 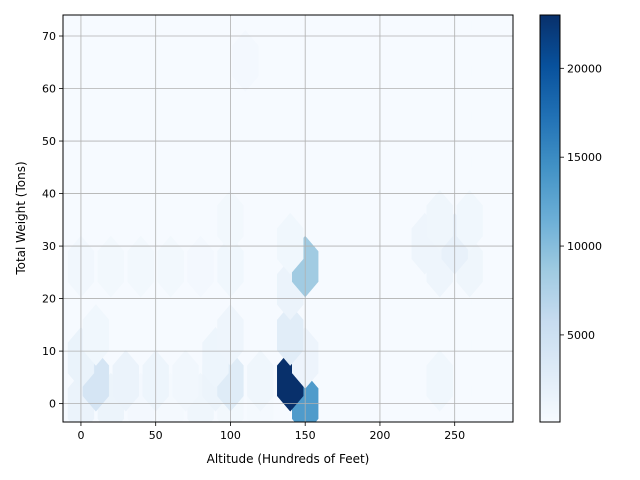 What do you see at coordinates (49, 299) in the screenshot?
I see `y-tick-label: 20` at bounding box center [49, 299].